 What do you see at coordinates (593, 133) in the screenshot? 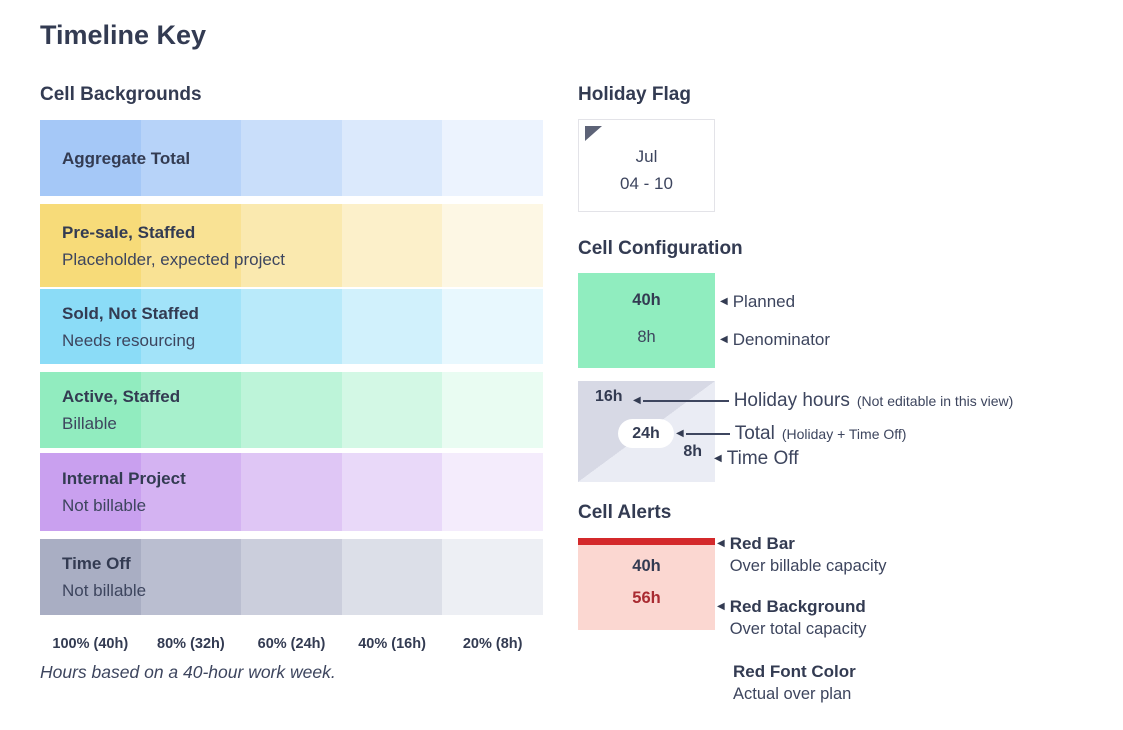
I see `holiday-flag-triangle-icon` at bounding box center [593, 133].